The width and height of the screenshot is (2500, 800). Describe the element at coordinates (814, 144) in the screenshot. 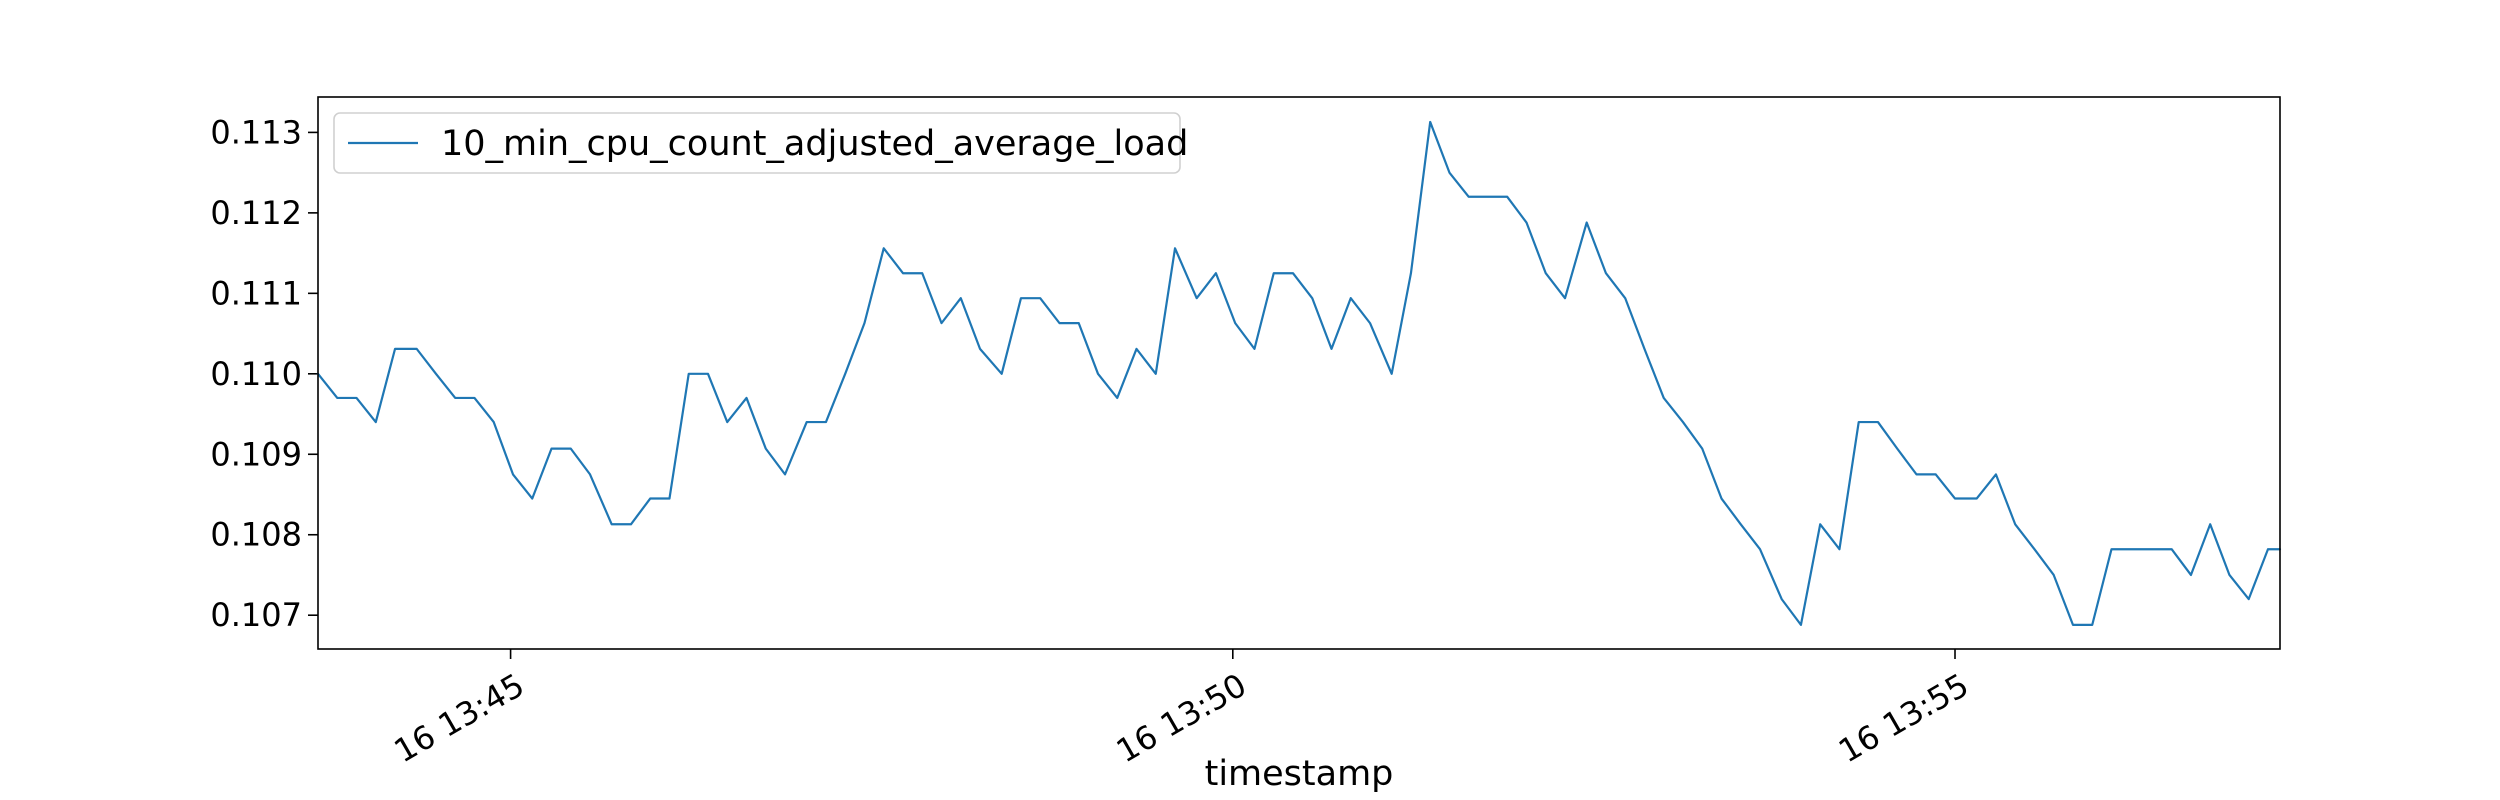

I see `legend-entry-label: 10_min_cpu_count_adjusted_average_load` at that location.